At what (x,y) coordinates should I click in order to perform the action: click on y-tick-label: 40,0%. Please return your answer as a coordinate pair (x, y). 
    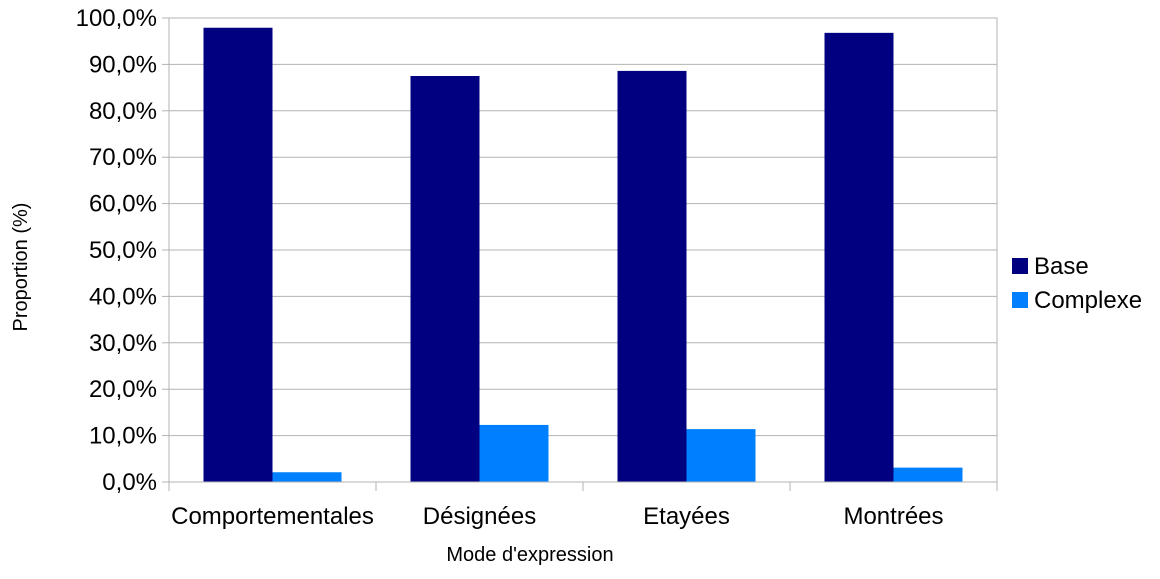
    Looking at the image, I should click on (123, 296).